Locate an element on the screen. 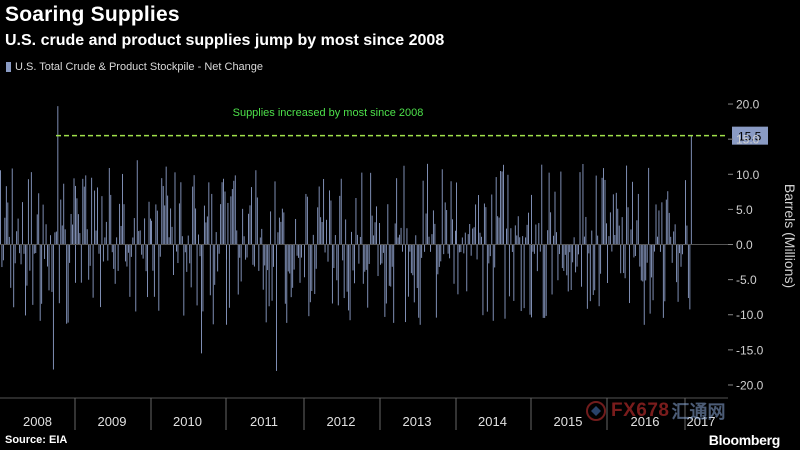 Image resolution: width=800 pixels, height=450 pixels. x-tick-label: 2013 is located at coordinates (417, 421).